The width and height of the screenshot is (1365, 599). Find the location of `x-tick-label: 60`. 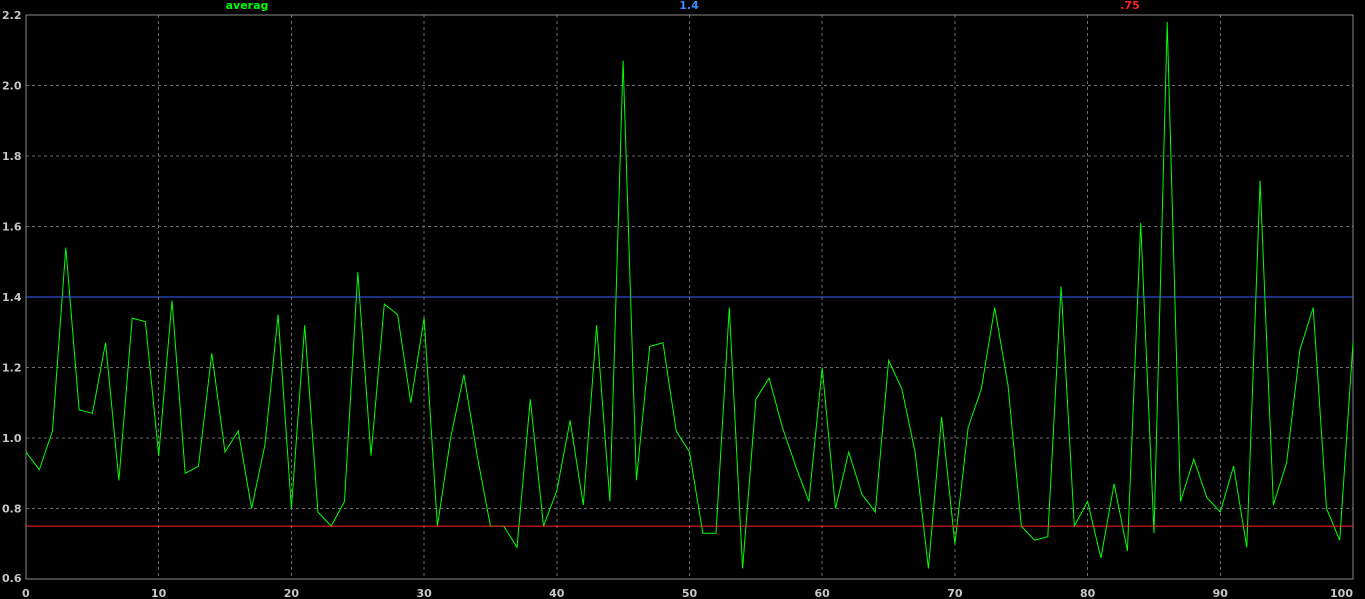

x-tick-label: 60 is located at coordinates (823, 593).